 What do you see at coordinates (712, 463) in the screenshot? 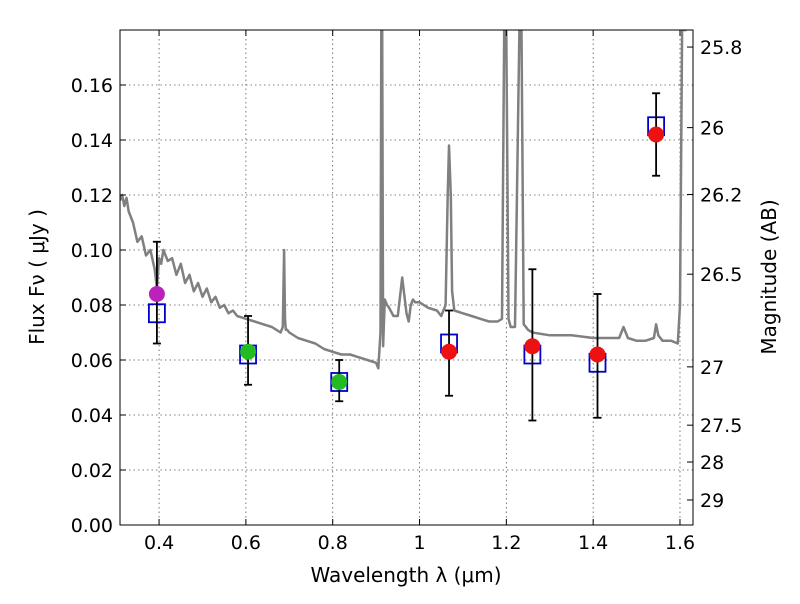
I see `y2-tick-label: 28` at bounding box center [712, 463].